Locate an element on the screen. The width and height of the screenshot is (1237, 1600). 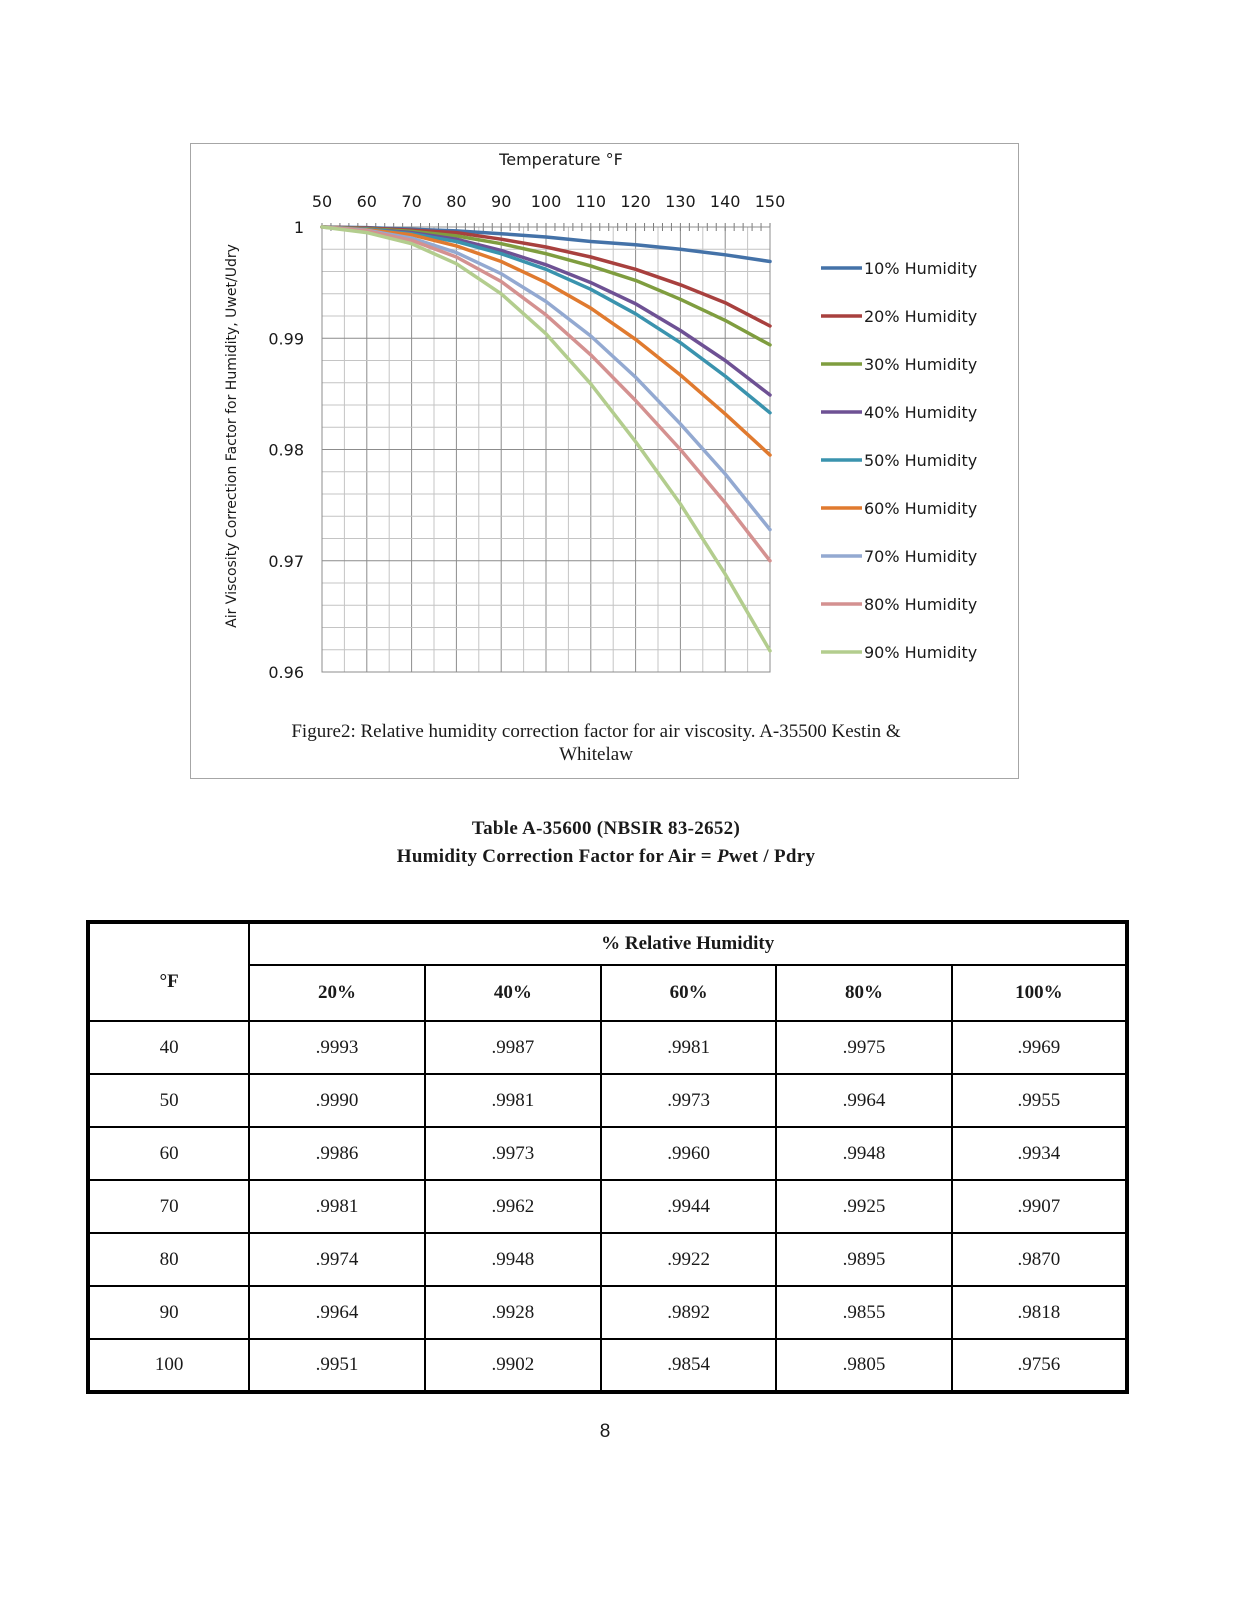
table-row: 90 .9964 .9928 .9892 .9855 .9818 is located at coordinates (607, 1312).